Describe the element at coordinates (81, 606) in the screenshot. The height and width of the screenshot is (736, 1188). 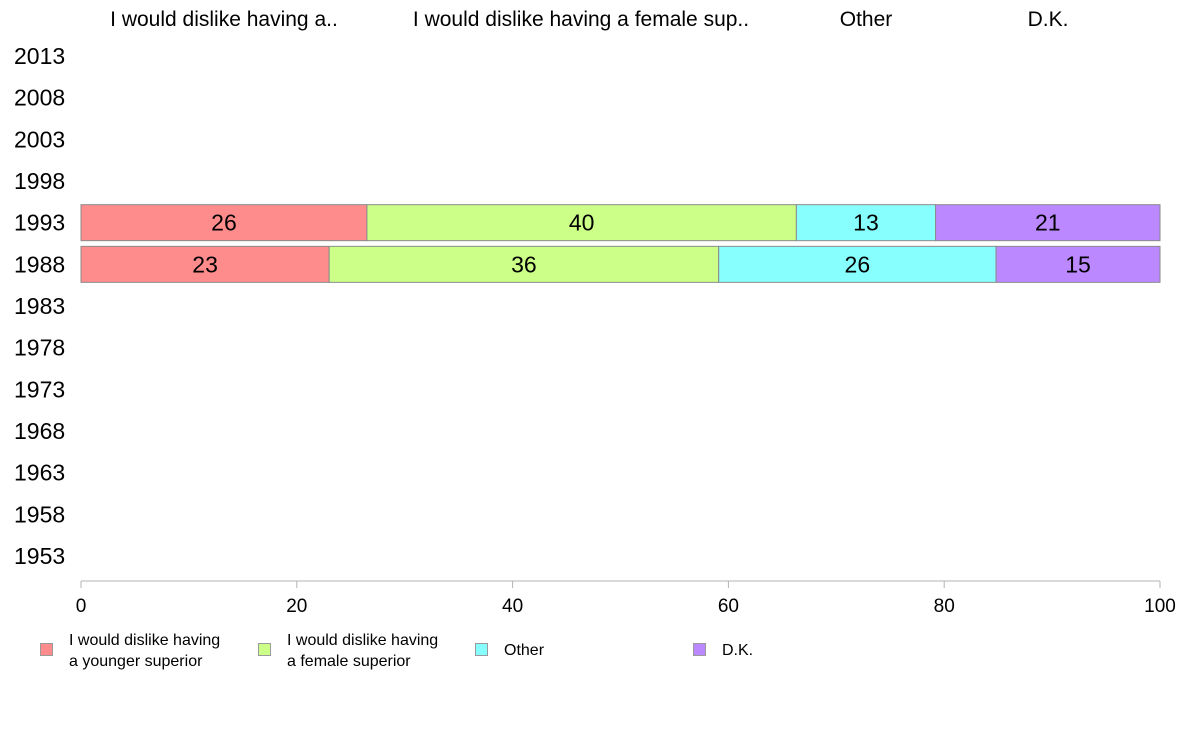
I see `x-tick-label-0: 0` at that location.